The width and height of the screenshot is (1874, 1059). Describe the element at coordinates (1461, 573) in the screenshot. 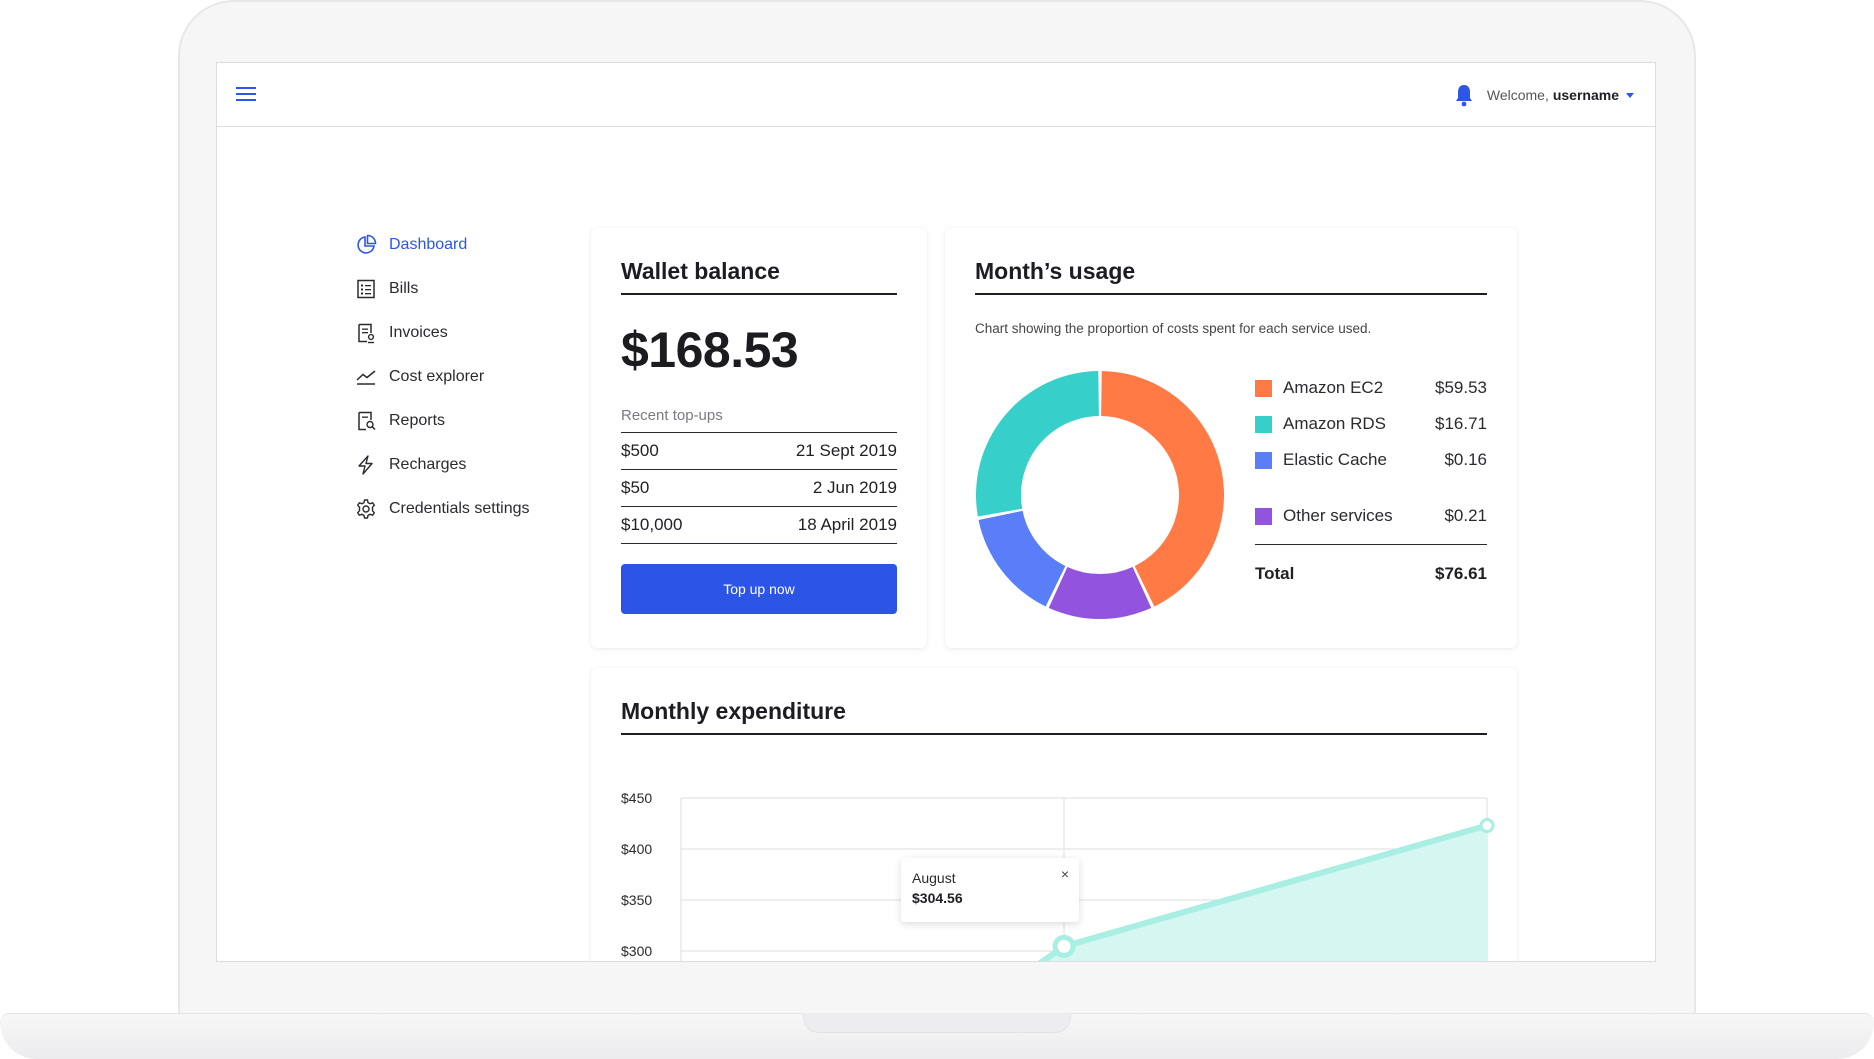

I see `total-value: $76.61` at that location.